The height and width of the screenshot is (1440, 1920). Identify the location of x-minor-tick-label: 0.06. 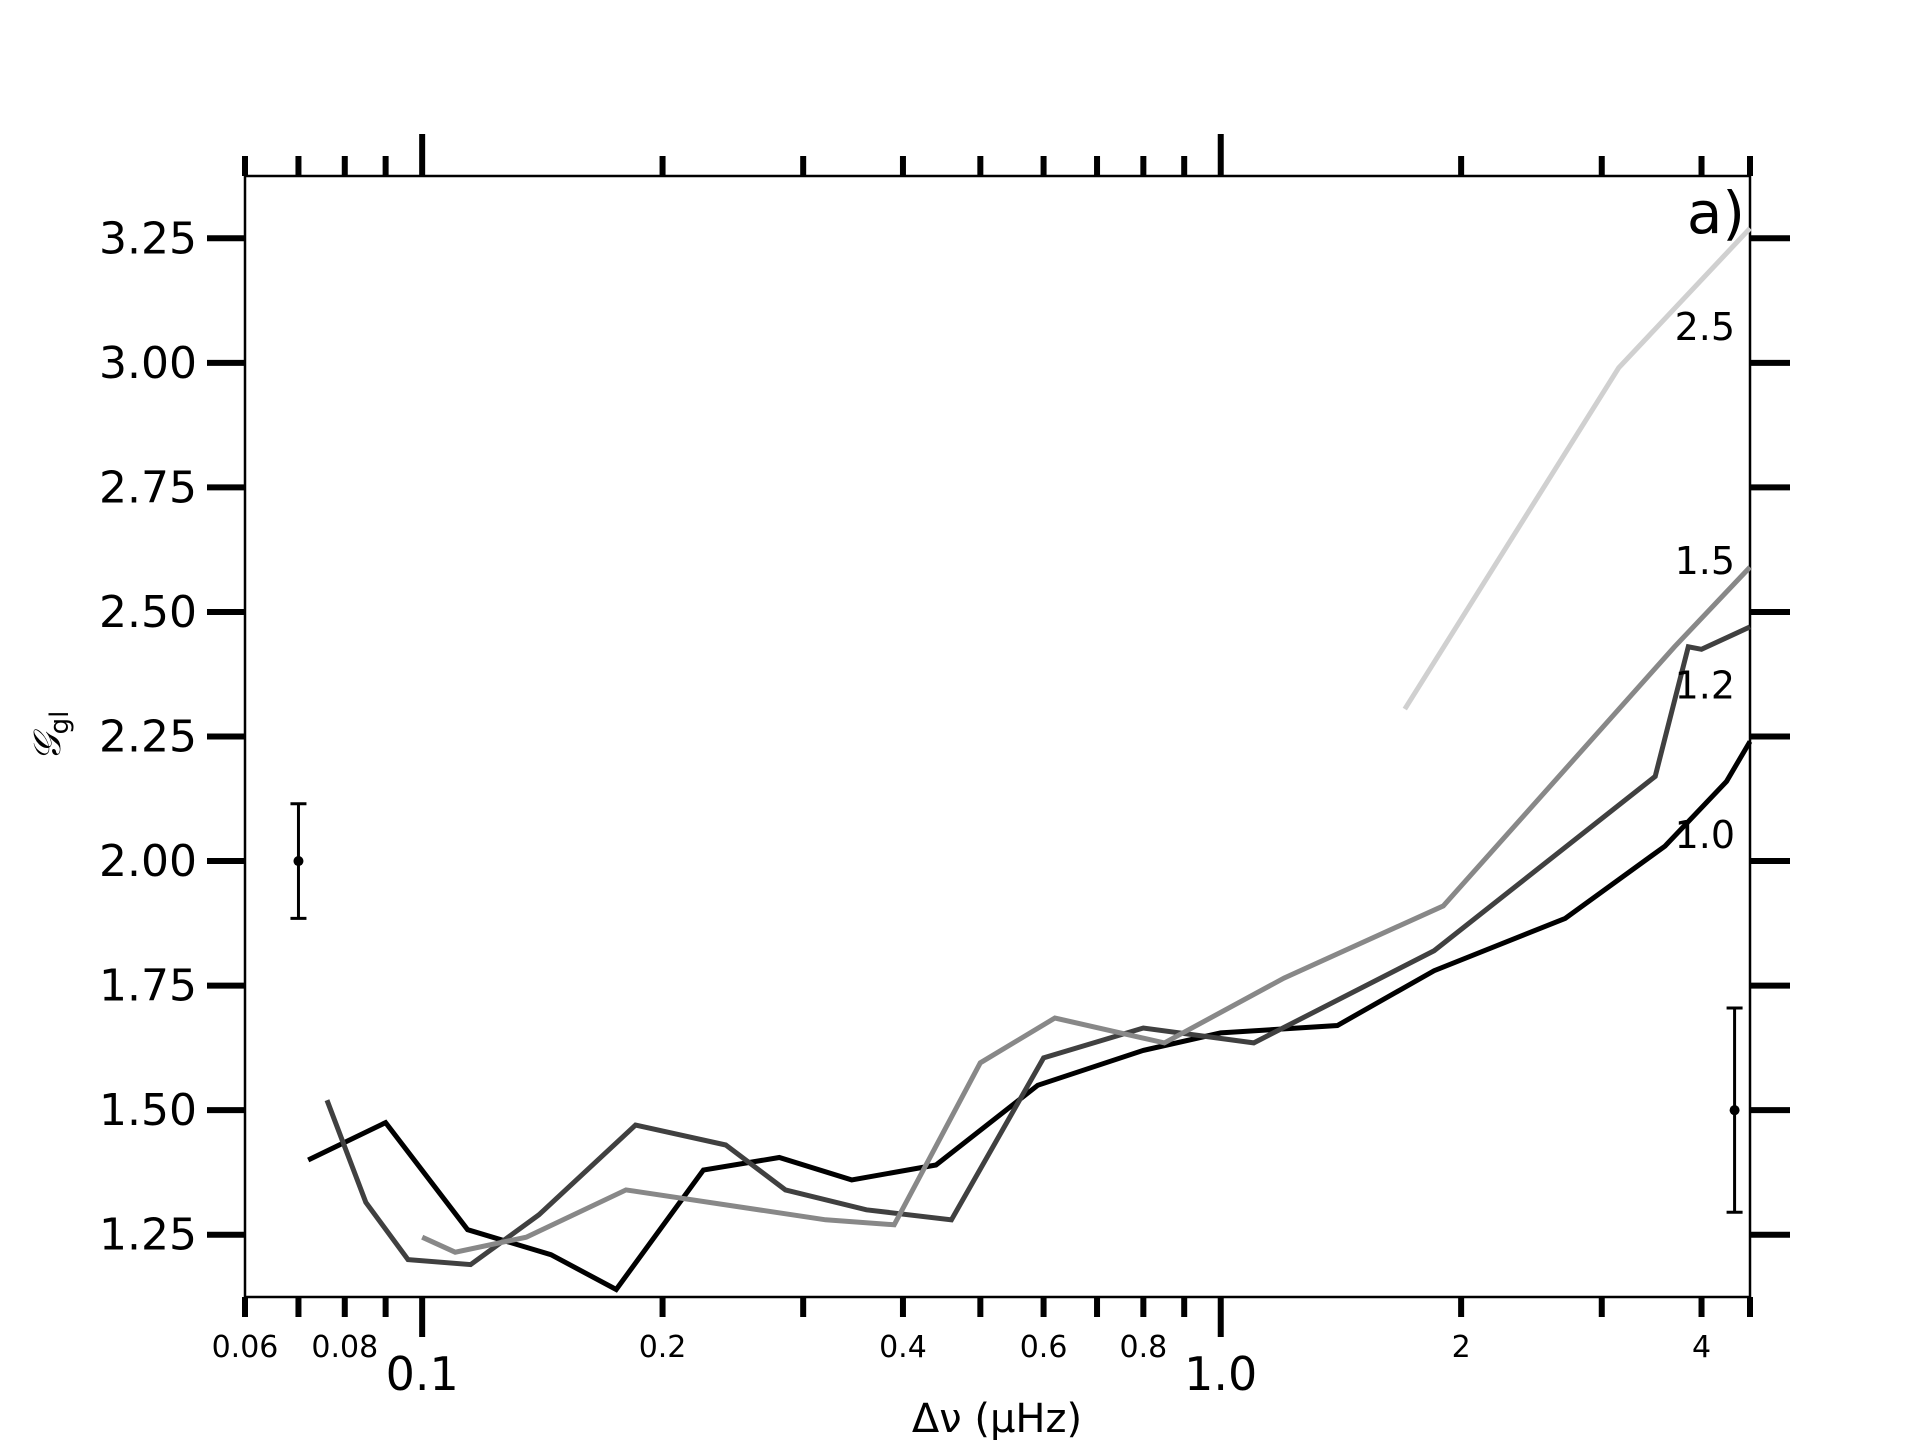
(245, 1347).